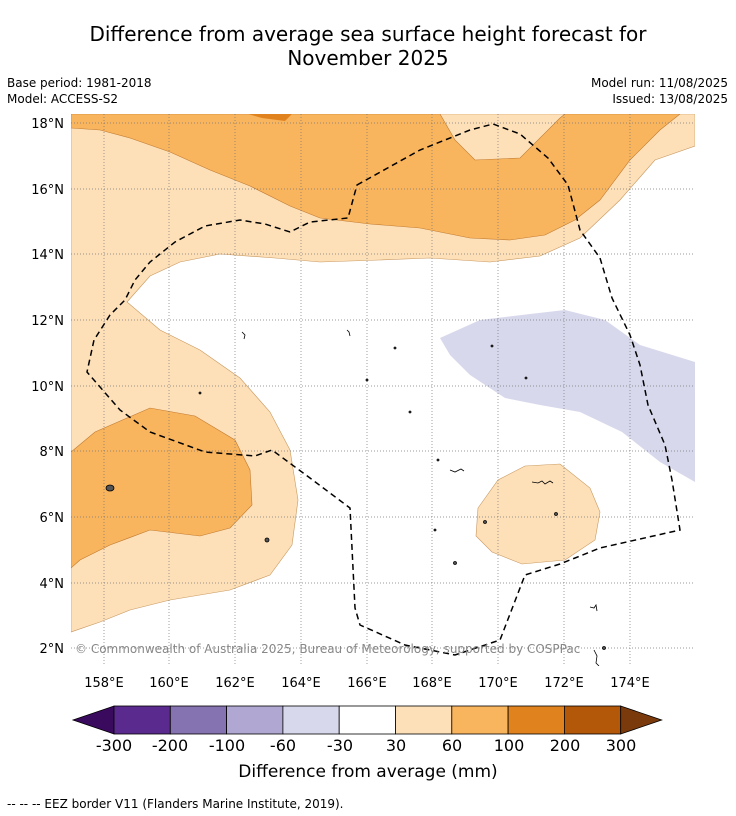 The image size is (736, 816). I want to click on lon-tick-label: 158°E, so click(104, 683).